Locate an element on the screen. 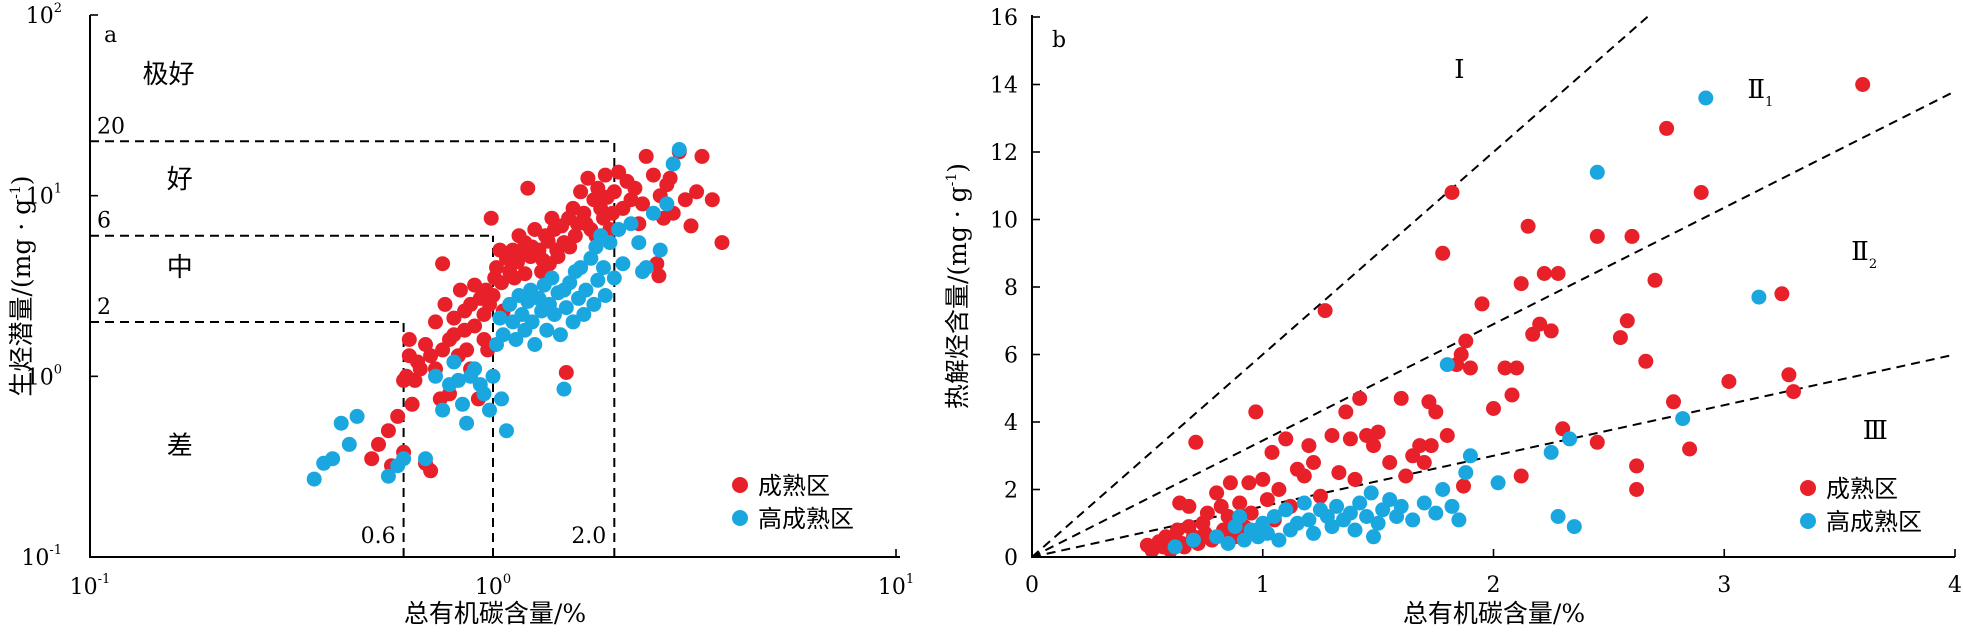 The image size is (1963, 634). legend-marker-mature is located at coordinates (740, 485).